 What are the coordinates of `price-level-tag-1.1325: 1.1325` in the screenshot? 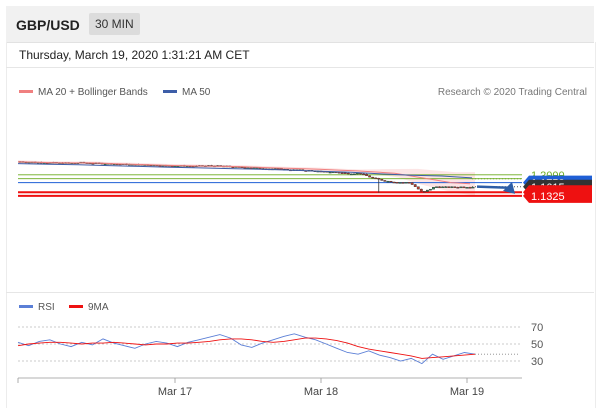 It's located at (557, 195).